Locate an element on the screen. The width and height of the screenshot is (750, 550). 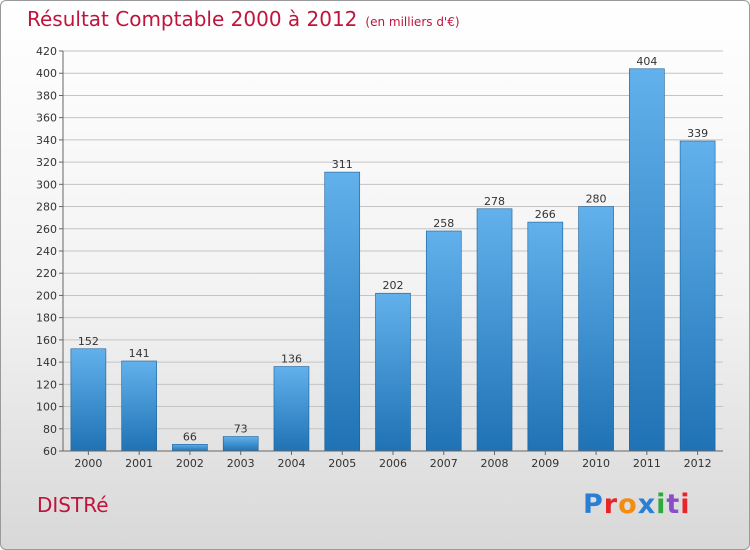
logo-letter: o is located at coordinates (628, 504).